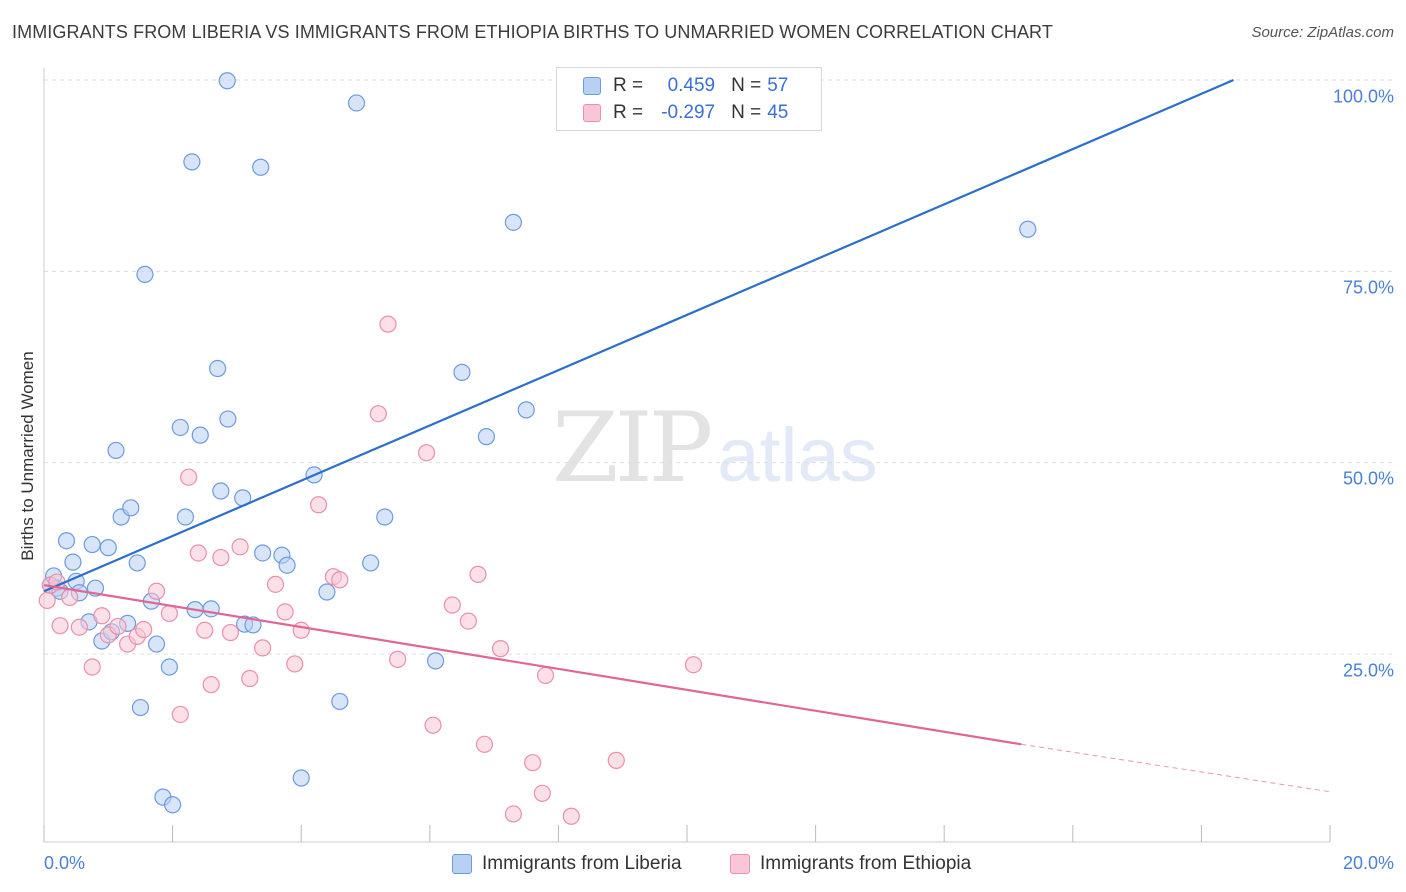 Image resolution: width=1406 pixels, height=892 pixels. What do you see at coordinates (797, 455) in the screenshot?
I see `watermark-atlas: atlas` at bounding box center [797, 455].